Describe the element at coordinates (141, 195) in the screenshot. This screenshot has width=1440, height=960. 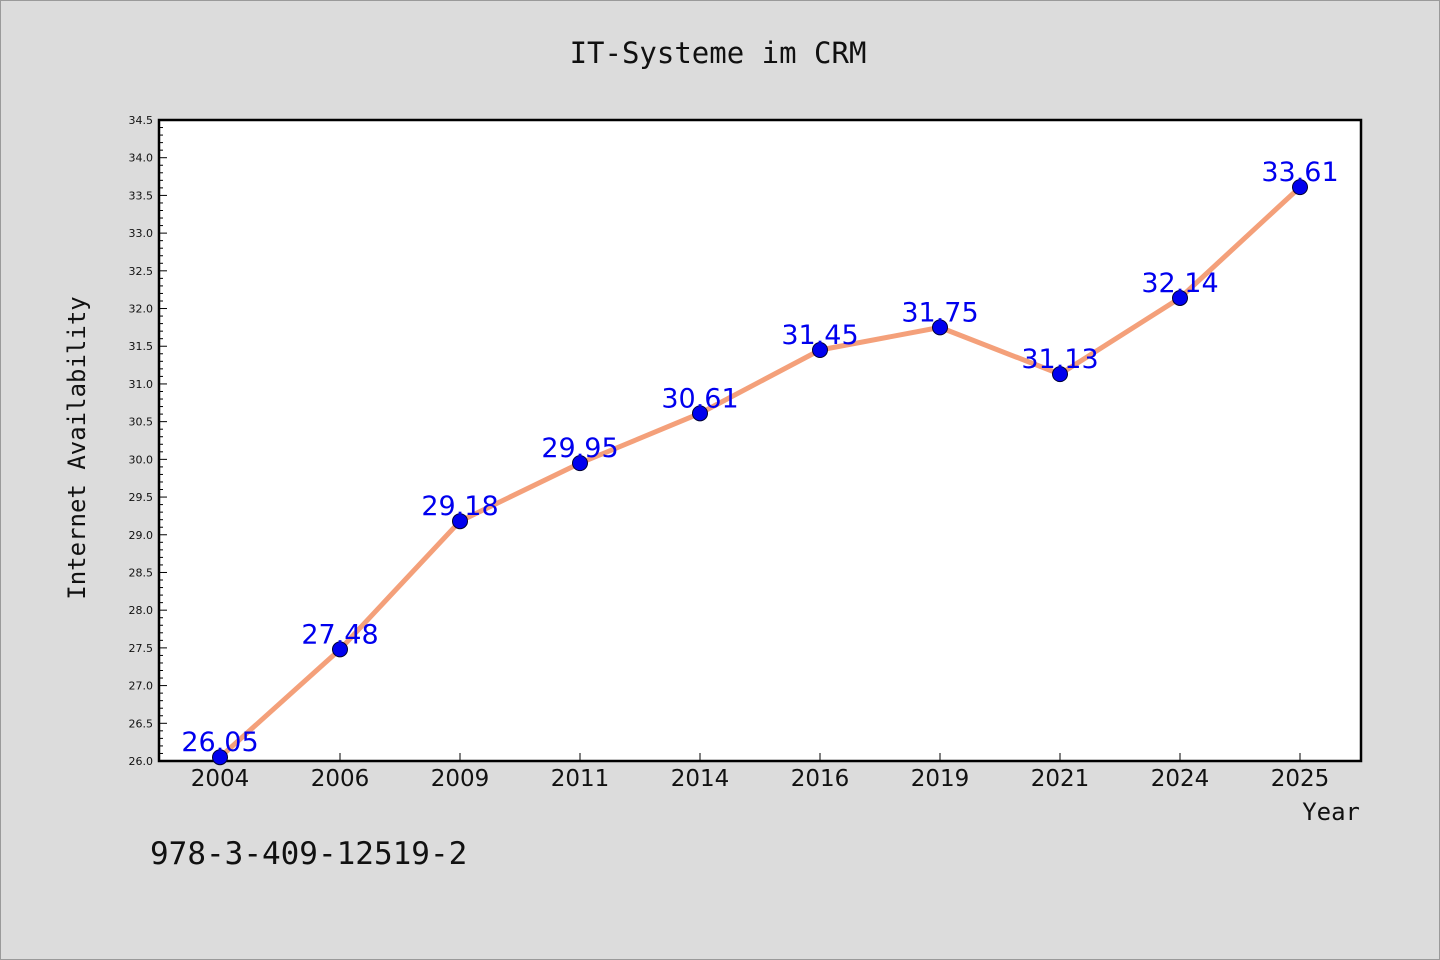
I see `y-tick-label: 33.5` at that location.